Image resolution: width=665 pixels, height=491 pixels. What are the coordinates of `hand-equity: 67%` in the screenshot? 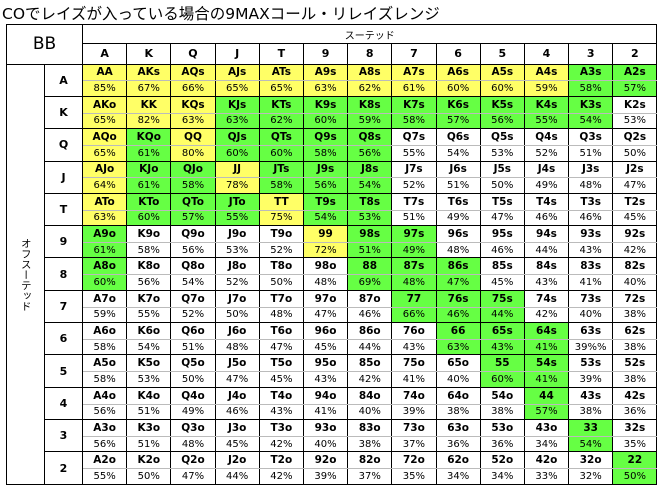 It's located at (149, 88).